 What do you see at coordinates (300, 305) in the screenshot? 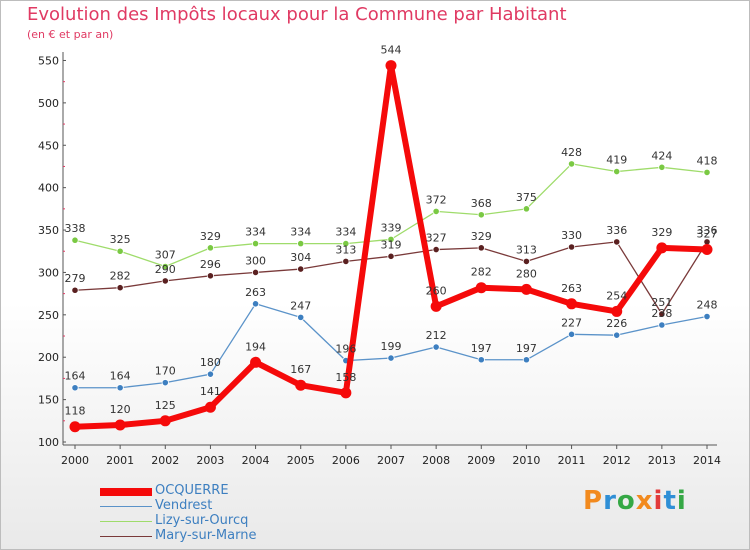
I see `data-label-vendrest: 247` at bounding box center [300, 305].